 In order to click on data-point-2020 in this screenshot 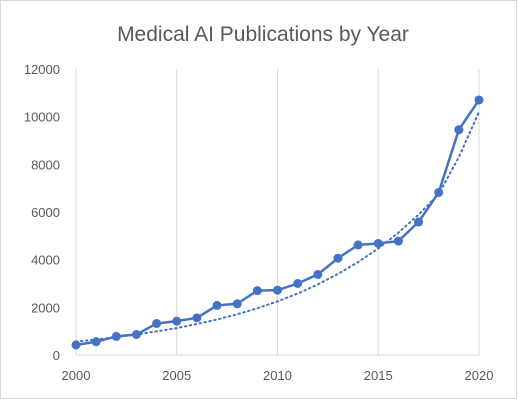, I will do `click(479, 100)`.